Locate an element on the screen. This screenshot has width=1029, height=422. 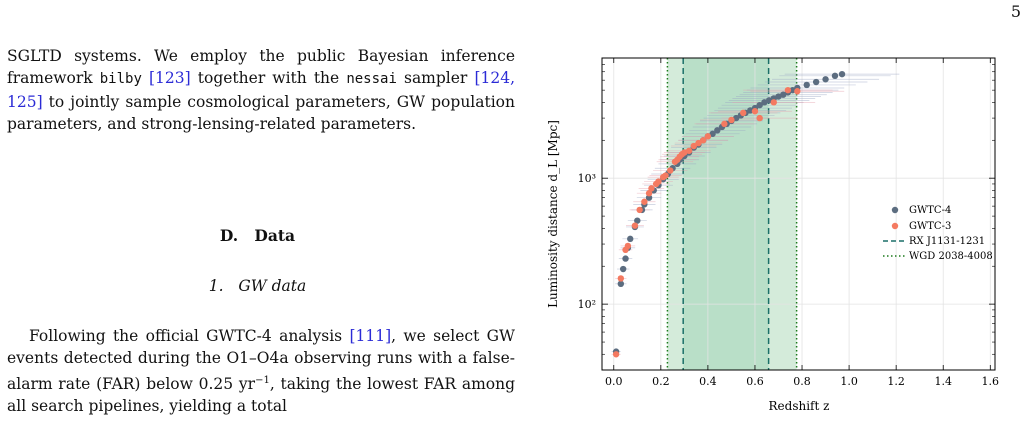
subsection-heading: 1. GW data is located at coordinates (257, 286).